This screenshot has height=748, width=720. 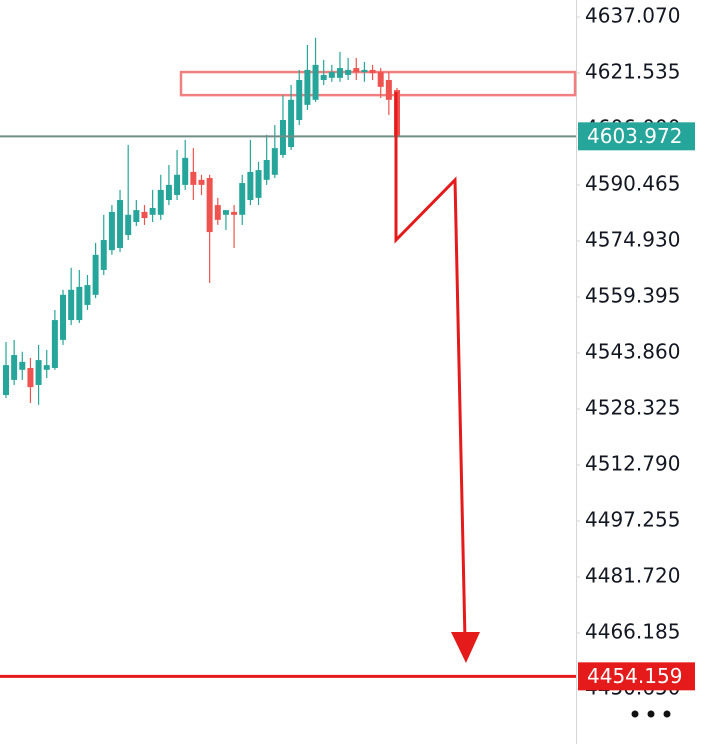 I want to click on y-tick-label: 4590.465, so click(x=632, y=184).